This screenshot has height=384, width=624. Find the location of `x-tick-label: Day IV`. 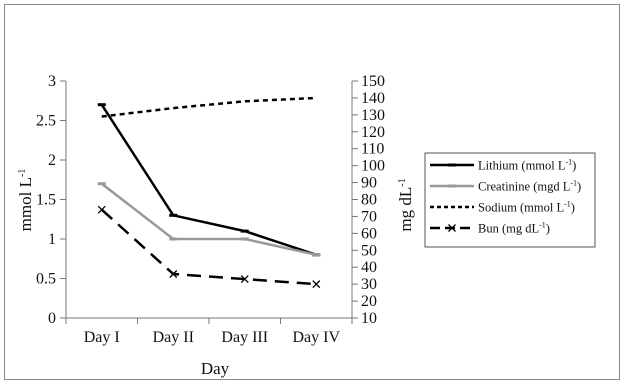

x-tick-label: Day IV is located at coordinates (316, 337).